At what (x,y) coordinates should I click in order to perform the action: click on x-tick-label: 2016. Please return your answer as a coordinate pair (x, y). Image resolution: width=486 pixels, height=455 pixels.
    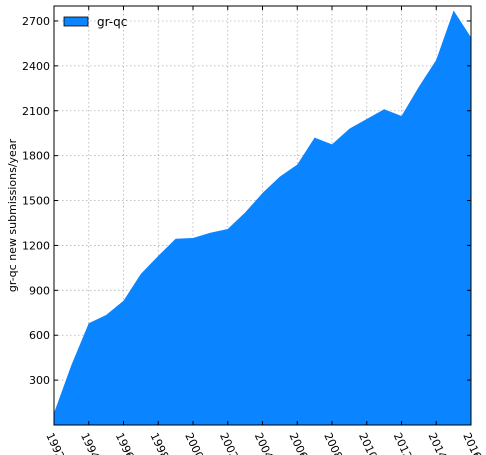
    Looking at the image, I should click on (472, 443).